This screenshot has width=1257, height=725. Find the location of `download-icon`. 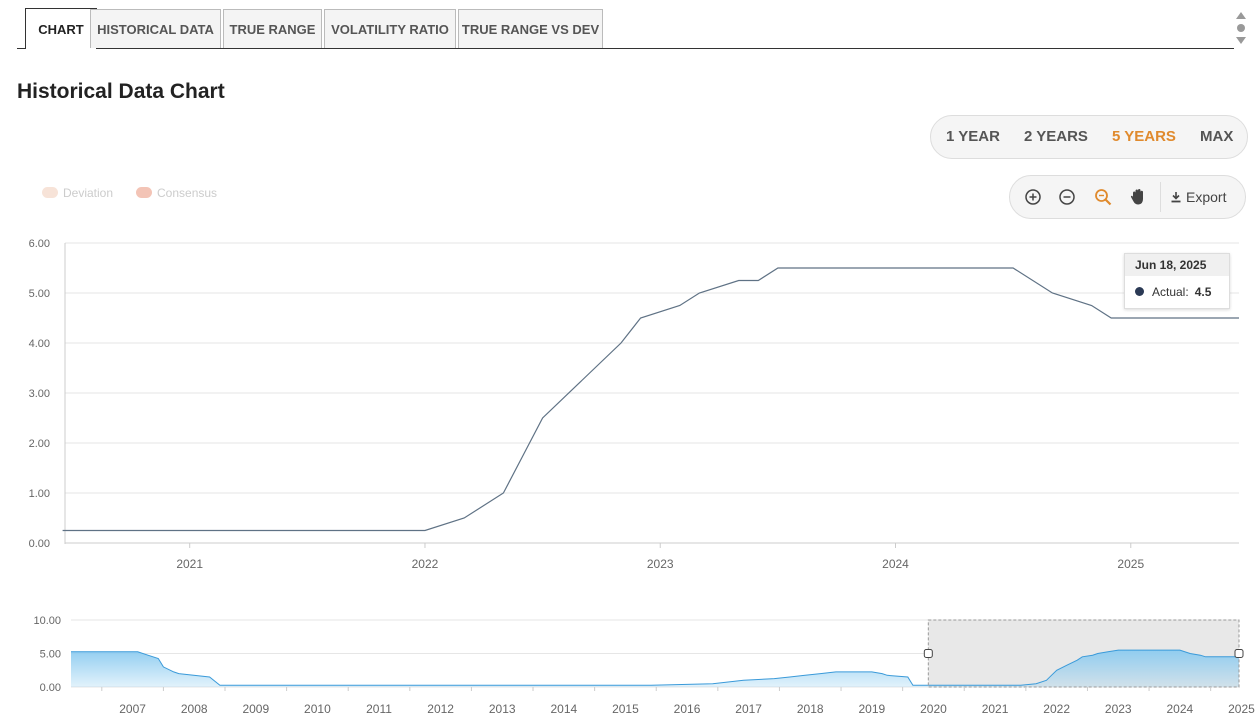

download-icon is located at coordinates (1176, 197).